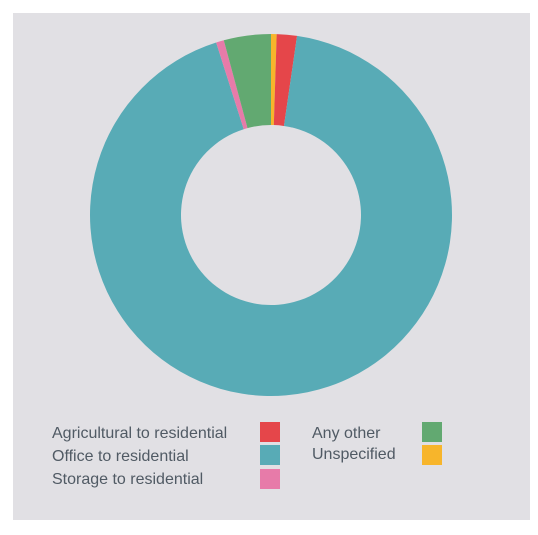 This screenshot has height=535, width=538. I want to click on legend-label-unspecified: Unspecified, so click(354, 454).